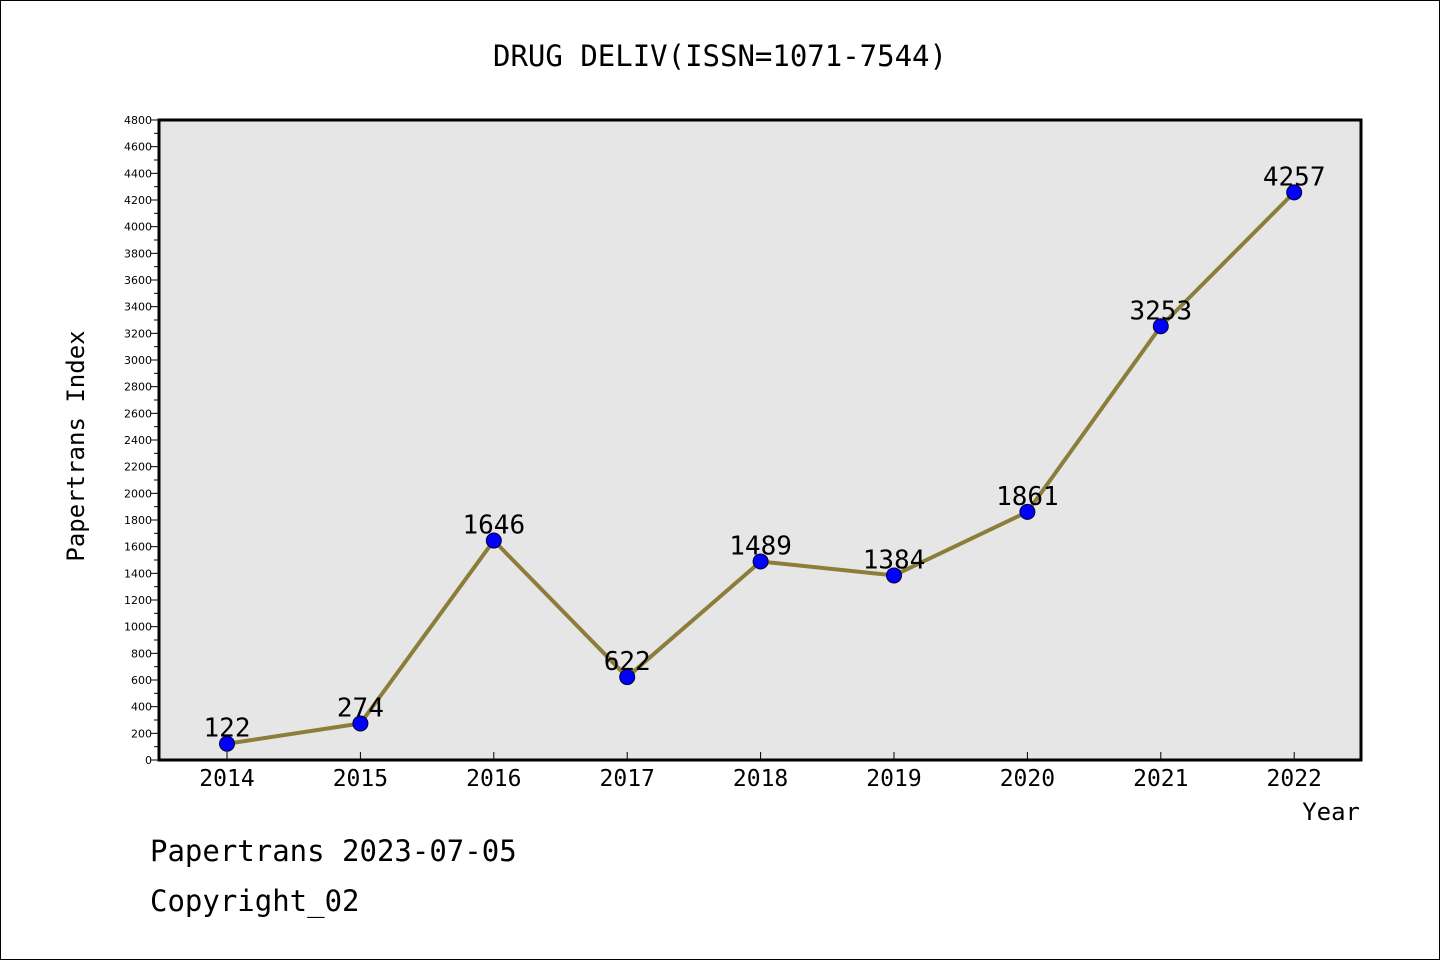 This screenshot has width=1440, height=960. Describe the element at coordinates (760, 779) in the screenshot. I see `x-tick-label: 2018` at that location.